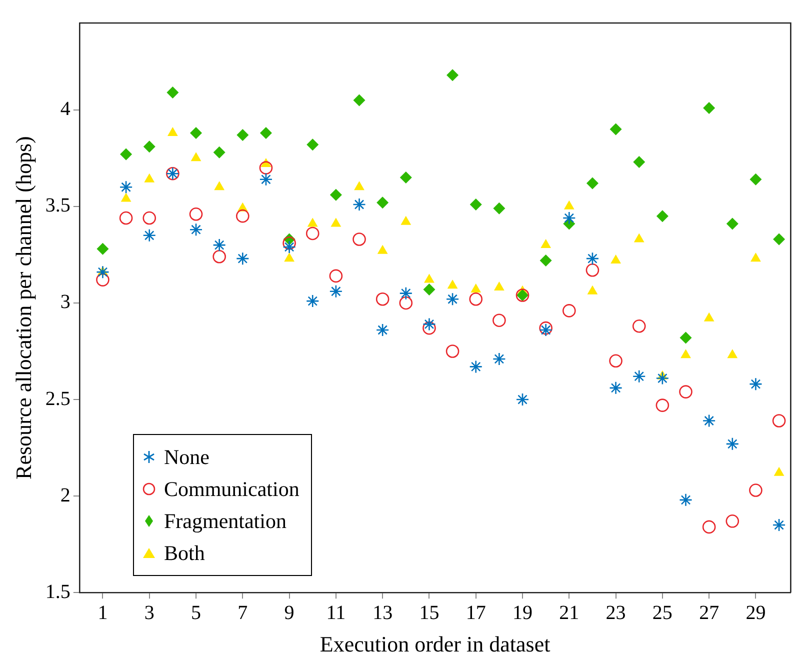 This screenshot has width=806, height=671. I want to click on legend-label: Communication, so click(232, 489).